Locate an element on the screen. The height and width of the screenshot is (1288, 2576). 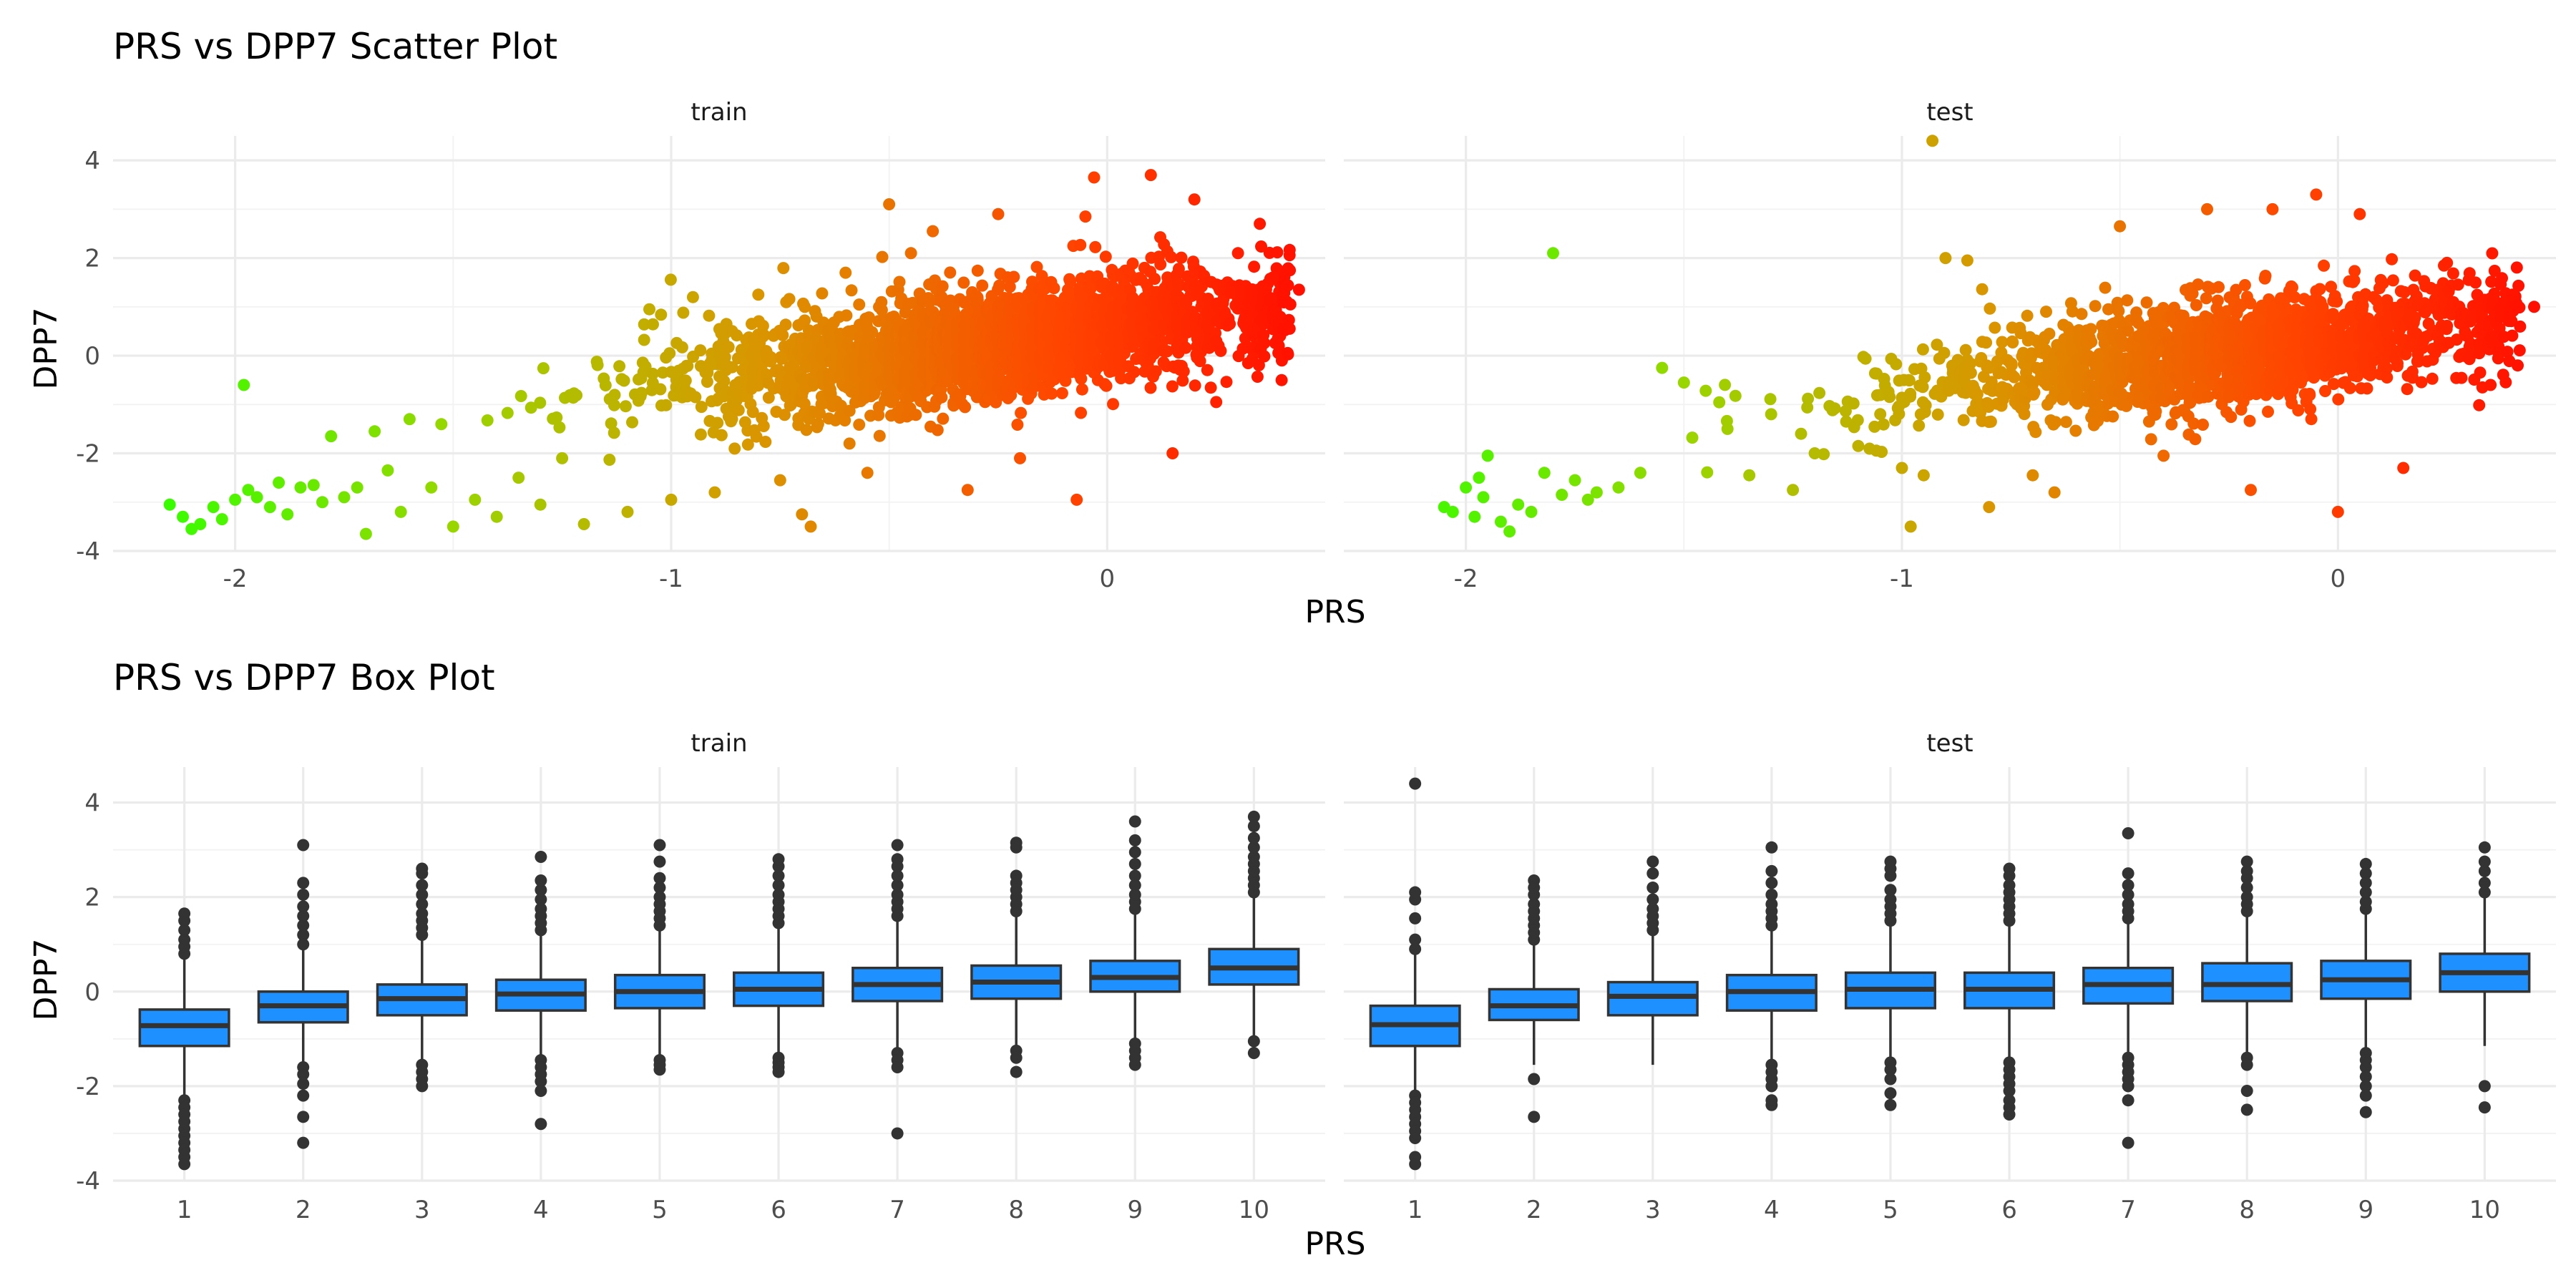
box-y-axis-label: DPP7 is located at coordinates (46, 980).